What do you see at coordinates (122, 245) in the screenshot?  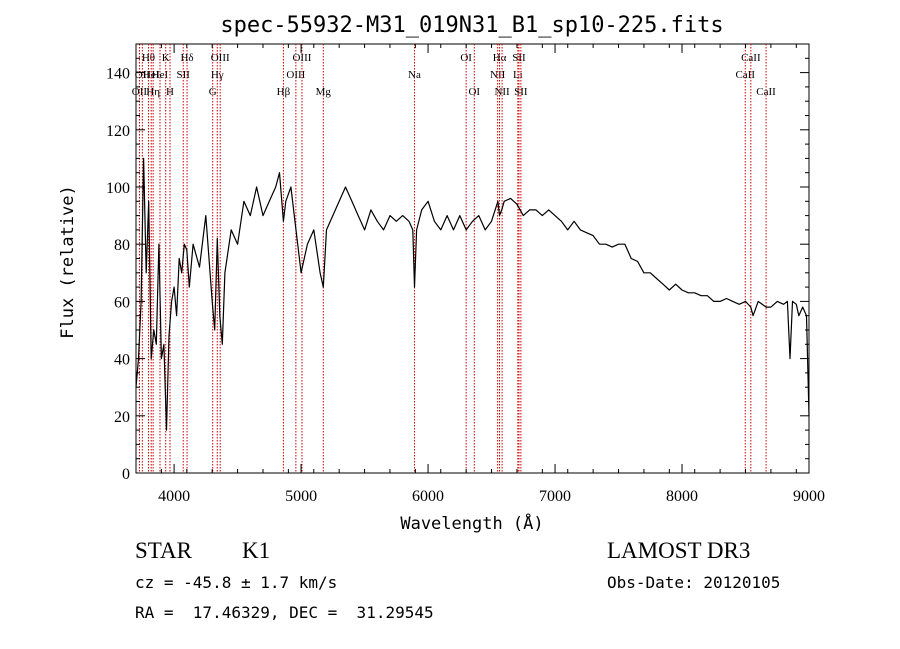 I see `y-tick-label: 80` at bounding box center [122, 245].